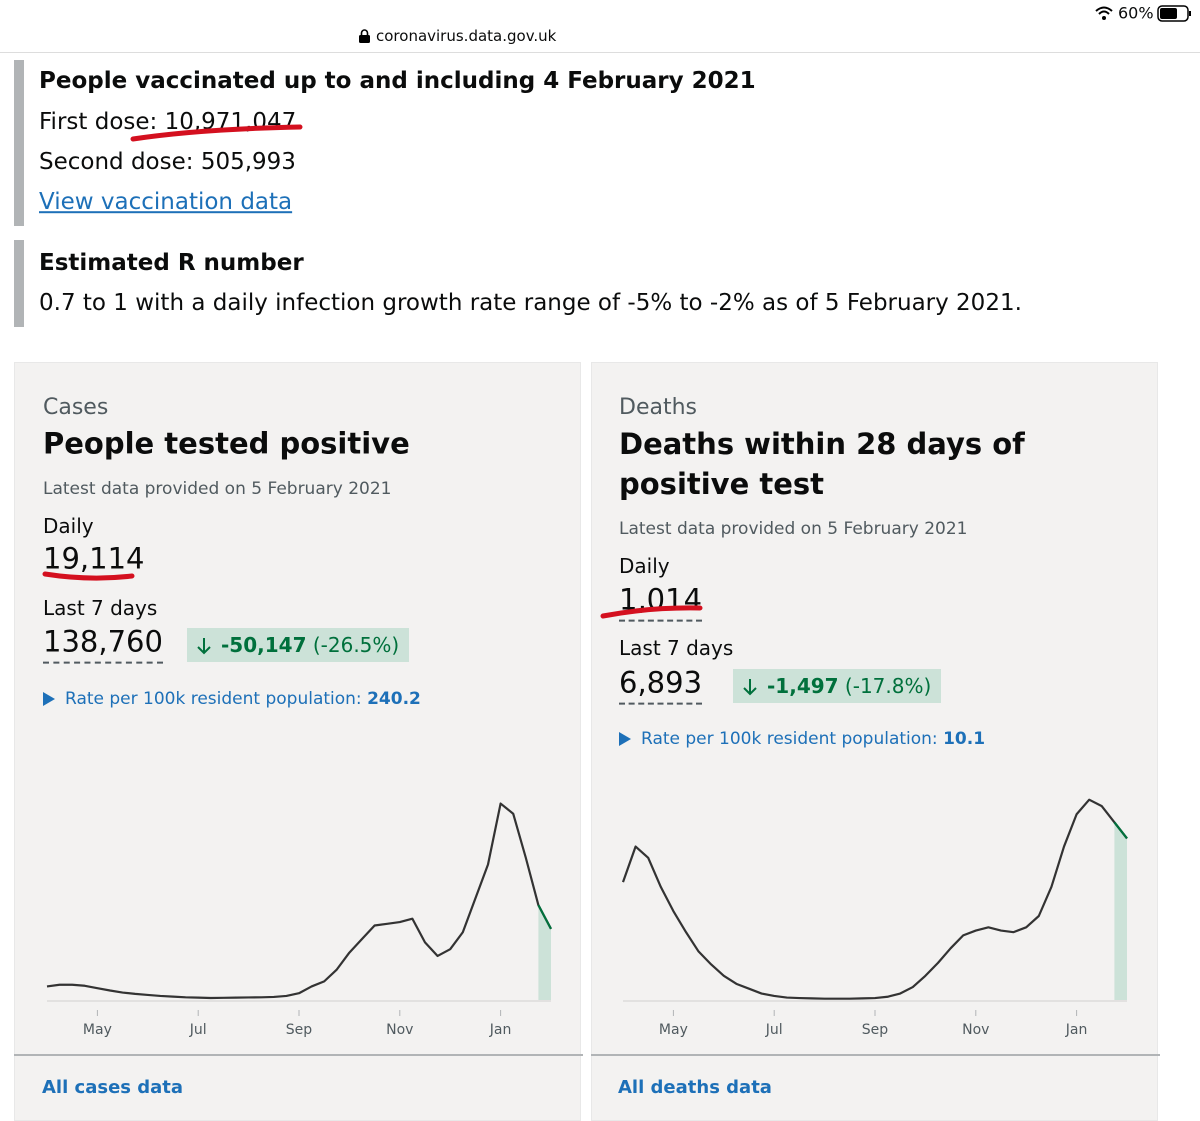 The image size is (1200, 1121). I want to click on url-bar-border, so click(600, 52).